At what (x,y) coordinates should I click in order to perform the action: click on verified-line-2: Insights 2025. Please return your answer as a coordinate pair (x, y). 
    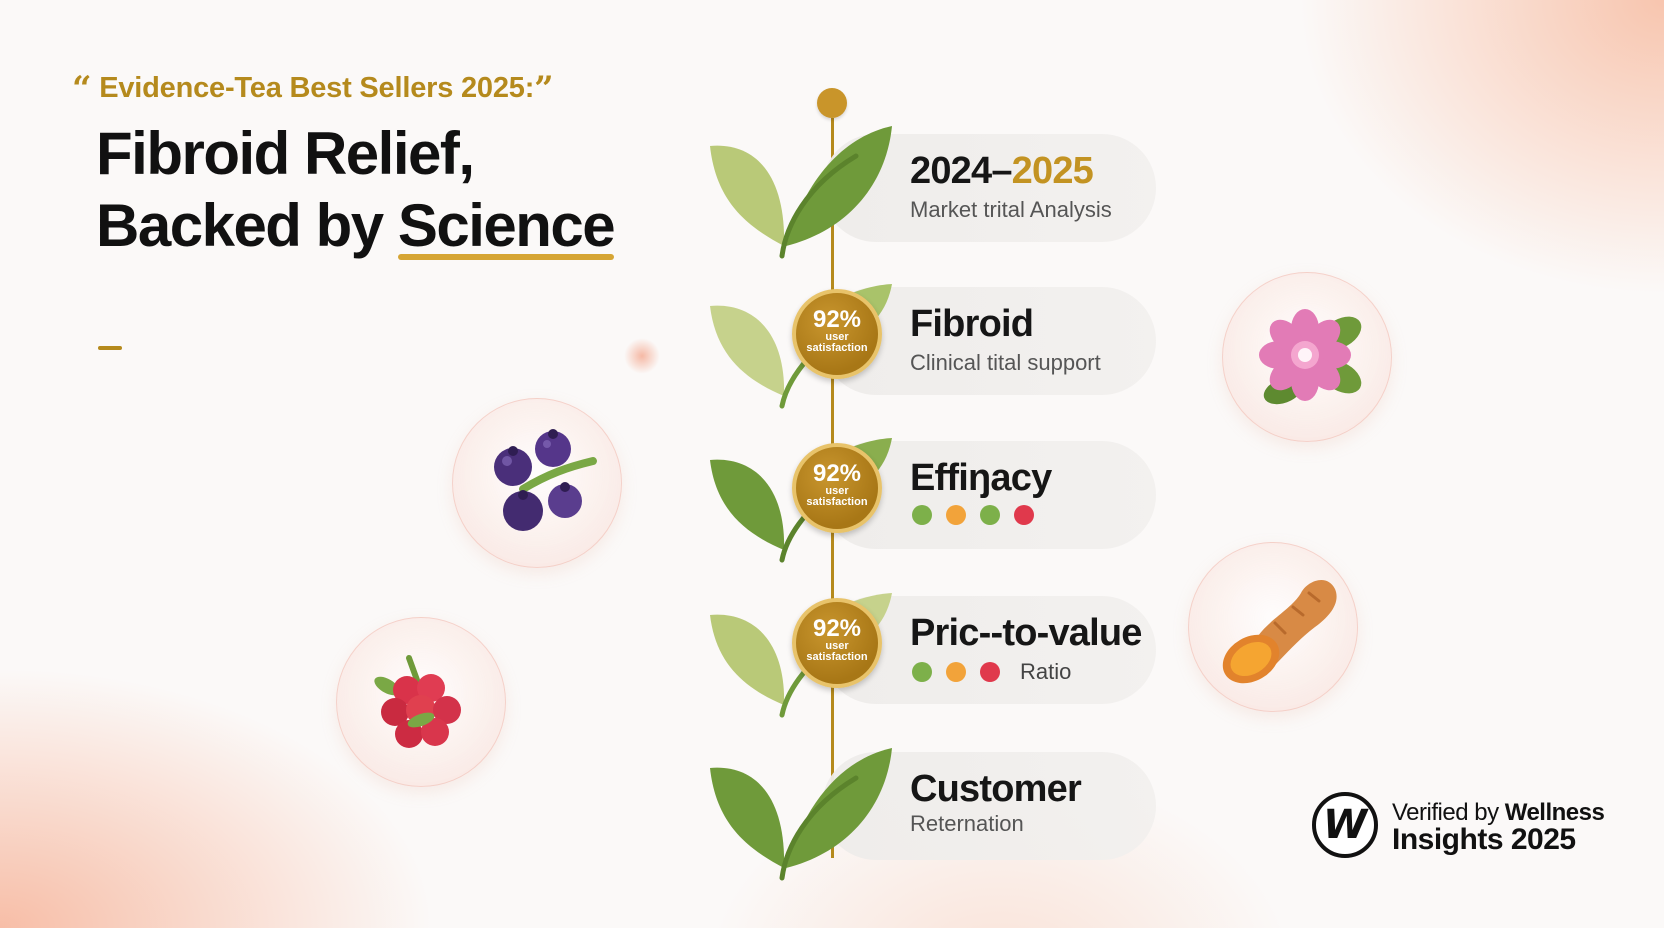
    Looking at the image, I should click on (1484, 839).